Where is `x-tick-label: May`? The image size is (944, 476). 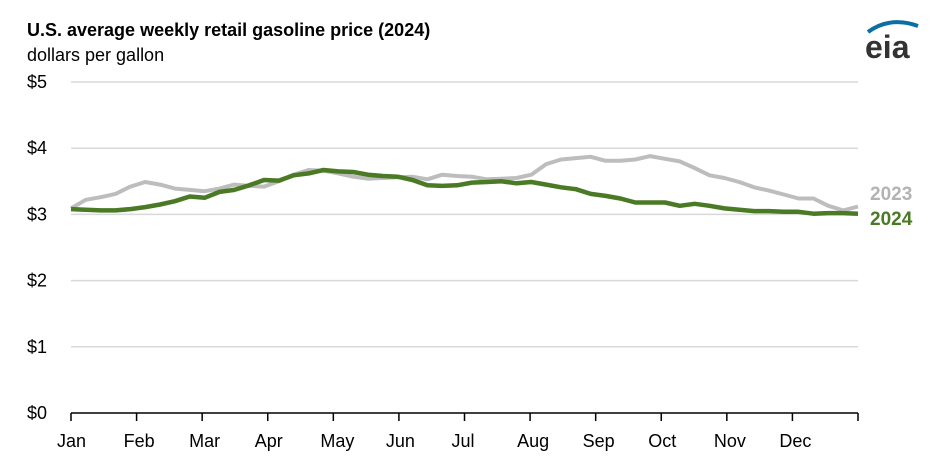 x-tick-label: May is located at coordinates (337, 441).